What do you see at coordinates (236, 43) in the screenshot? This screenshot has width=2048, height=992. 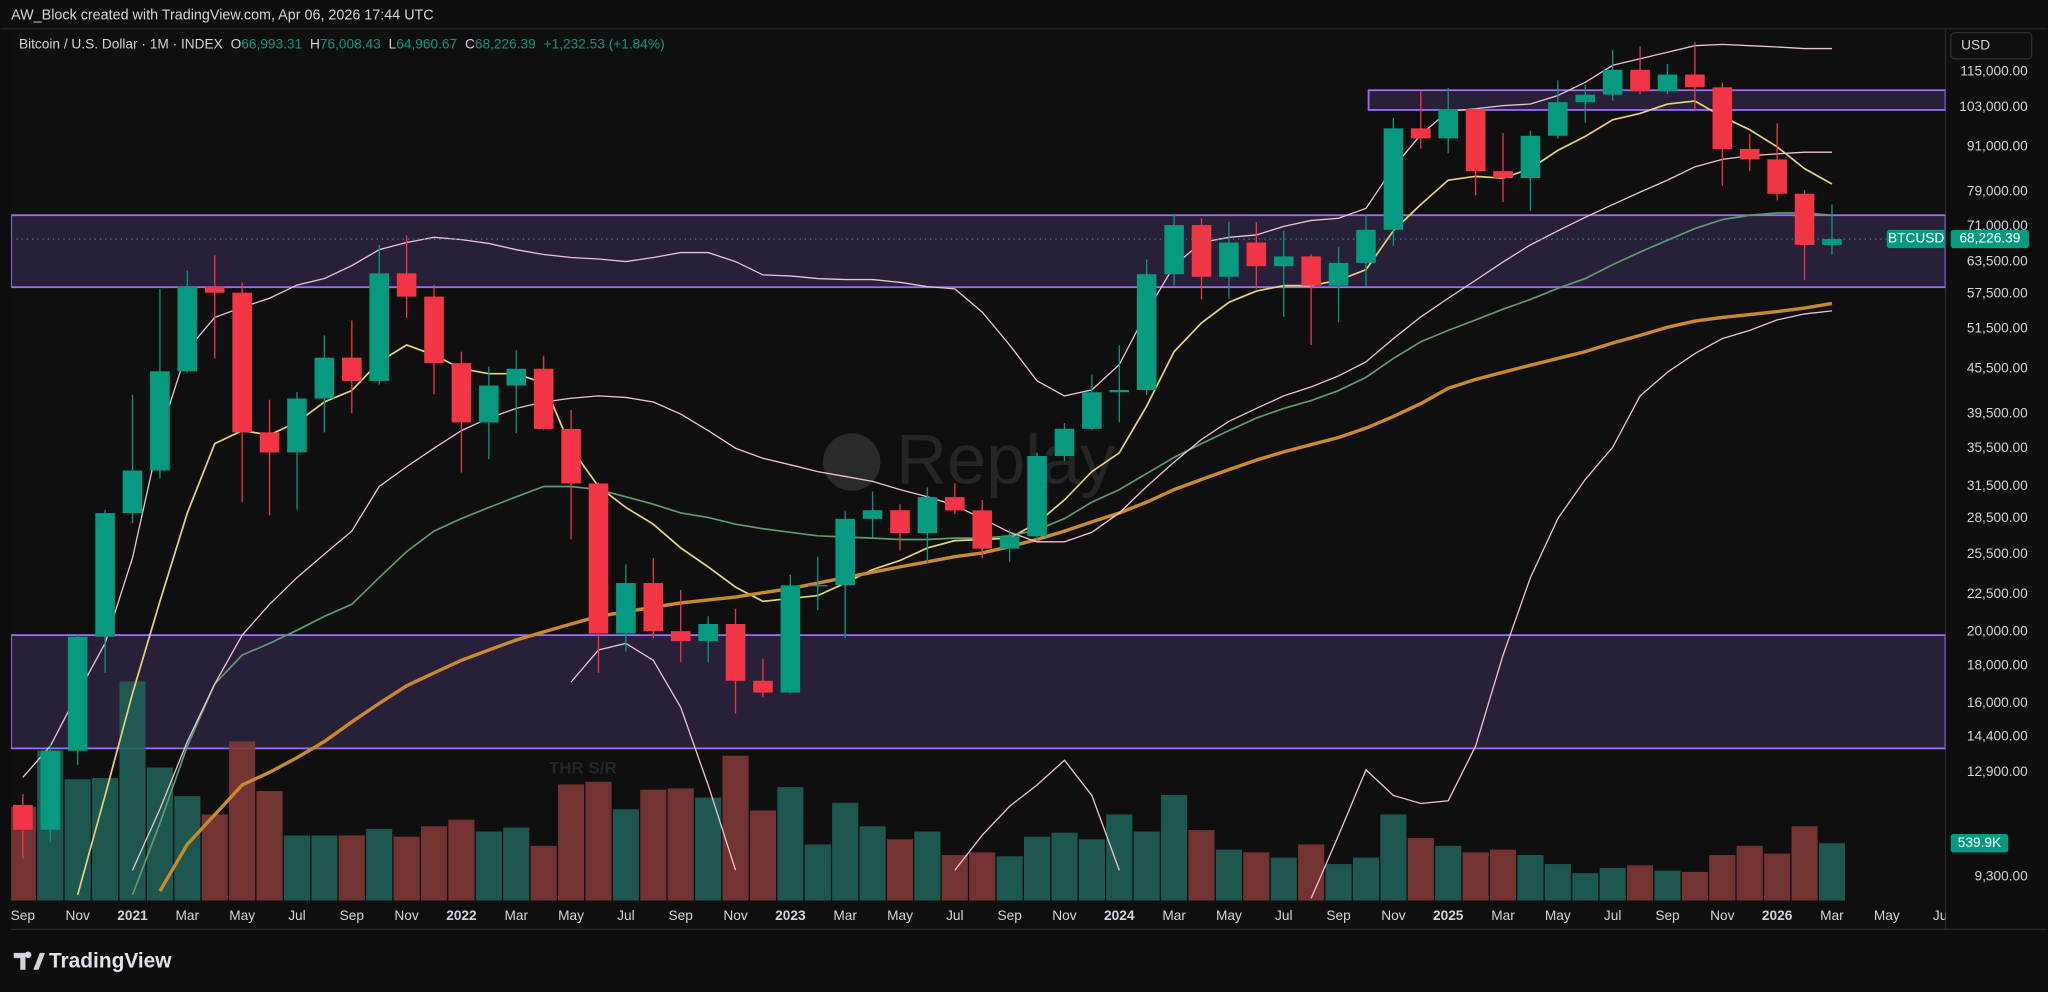 I see `legend-letter: O` at bounding box center [236, 43].